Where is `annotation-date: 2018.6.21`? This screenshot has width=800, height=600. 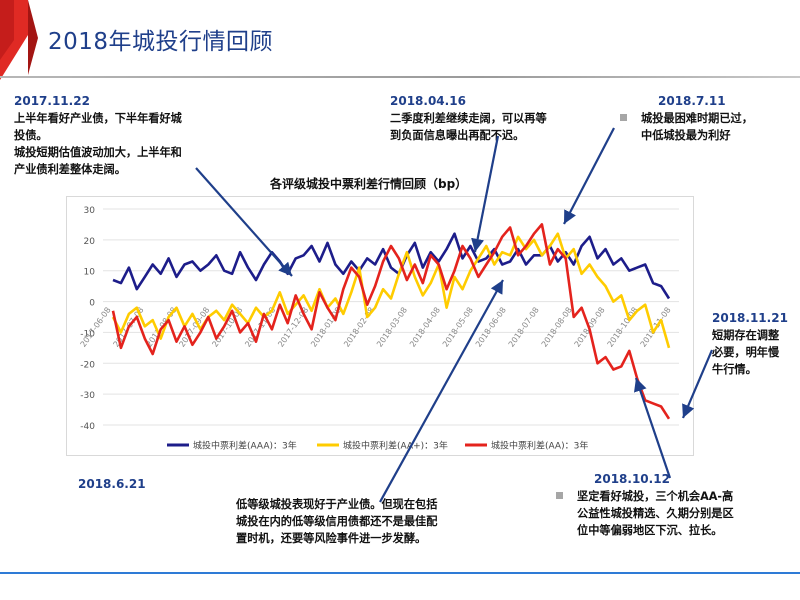 annotation-date: 2018.6.21 is located at coordinates (112, 484).